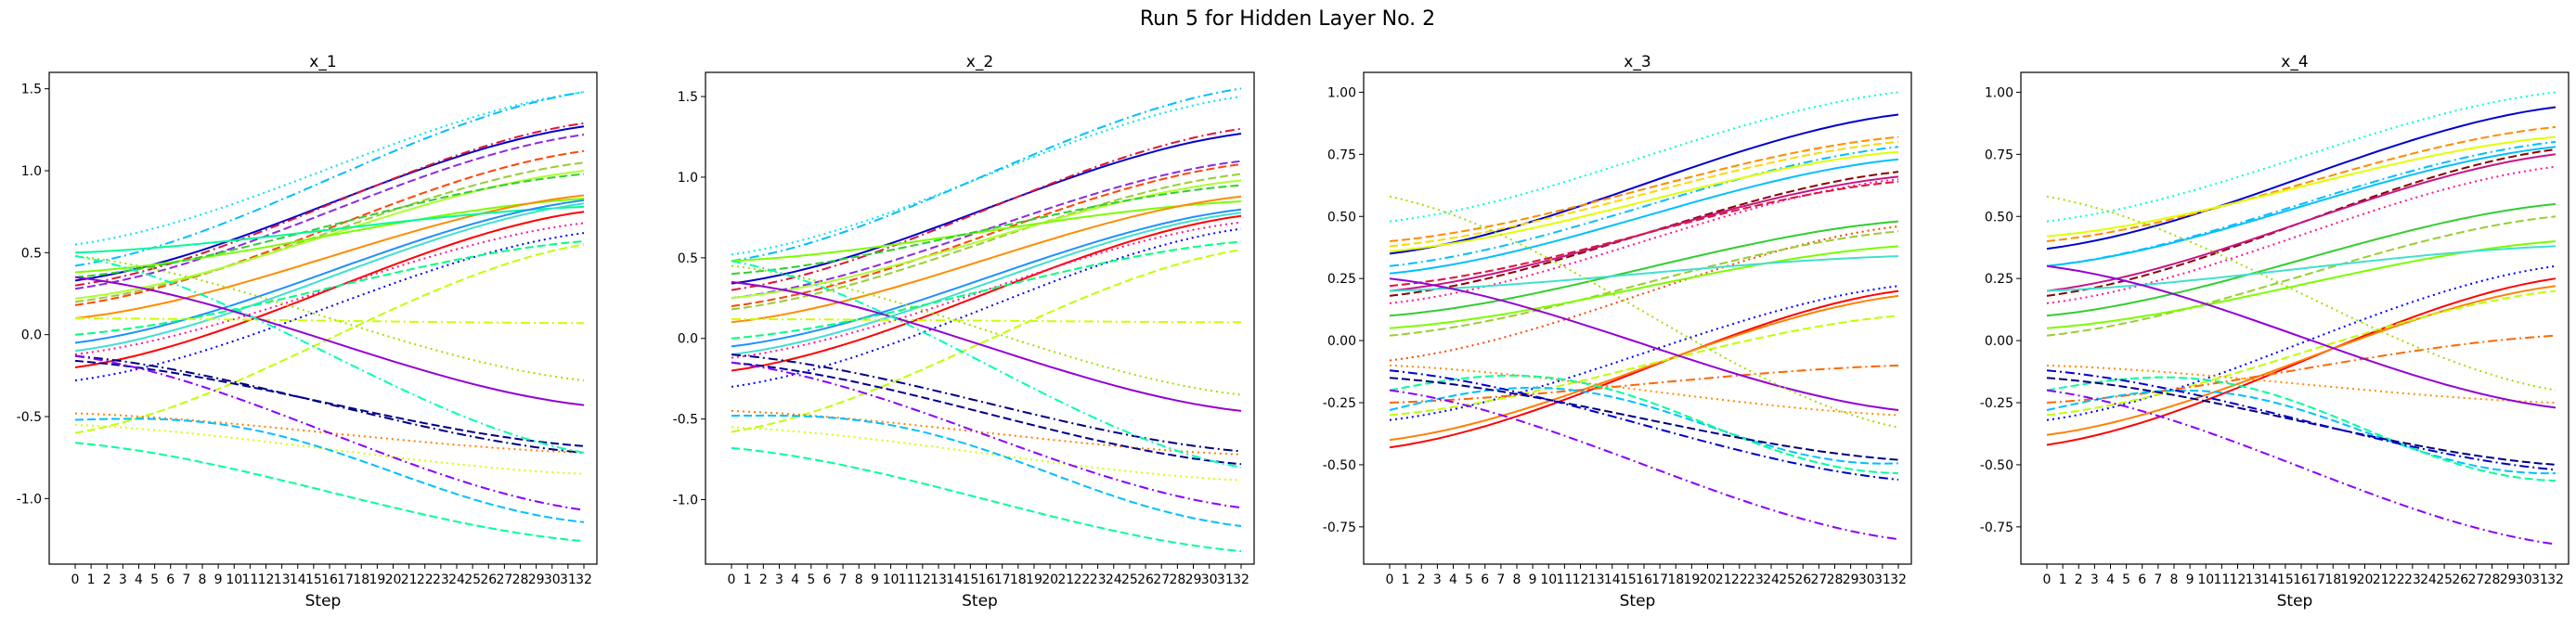 Image resolution: width=2576 pixels, height=617 pixels. What do you see at coordinates (732, 579) in the screenshot?
I see `x-tick-label: 0` at bounding box center [732, 579].